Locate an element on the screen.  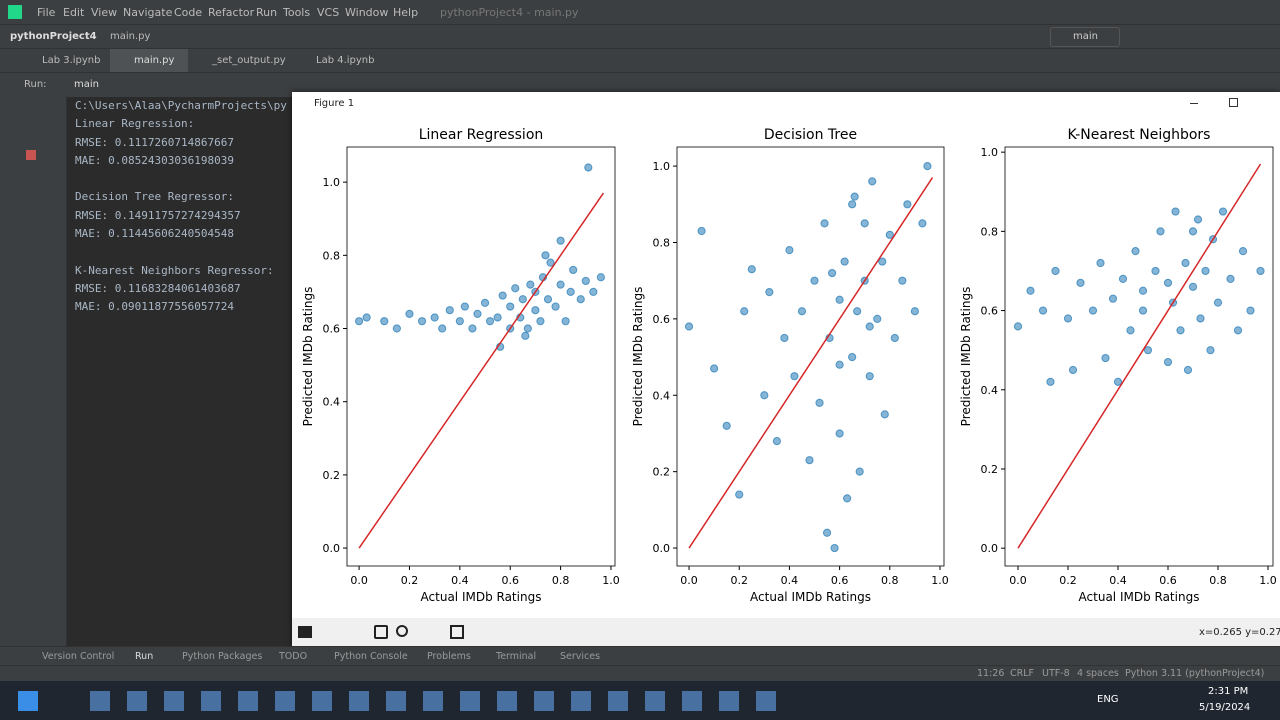
menu-item: Edit is located at coordinates (74, 12).